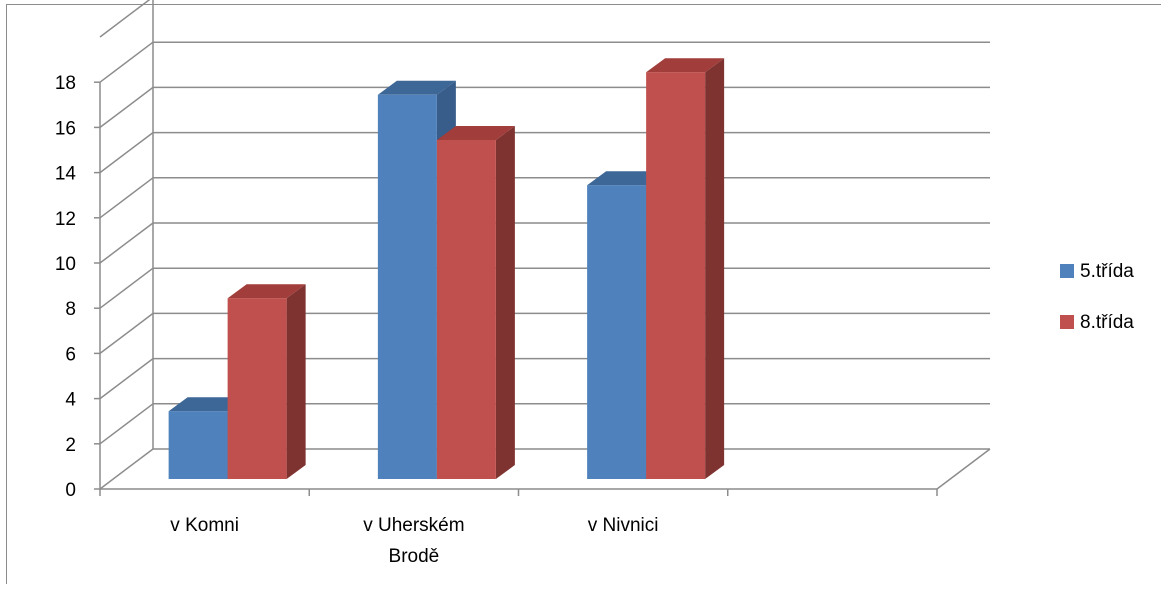 The height and width of the screenshot is (589, 1168). What do you see at coordinates (70, 445) in the screenshot?
I see `y-tick-label: 2` at bounding box center [70, 445].